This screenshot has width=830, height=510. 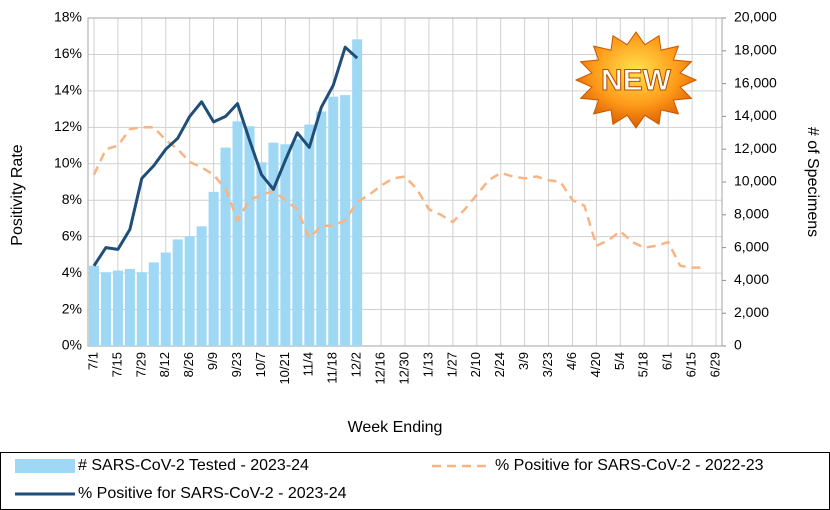 I want to click on x-tick-label: 4/6, so click(x=571, y=361).